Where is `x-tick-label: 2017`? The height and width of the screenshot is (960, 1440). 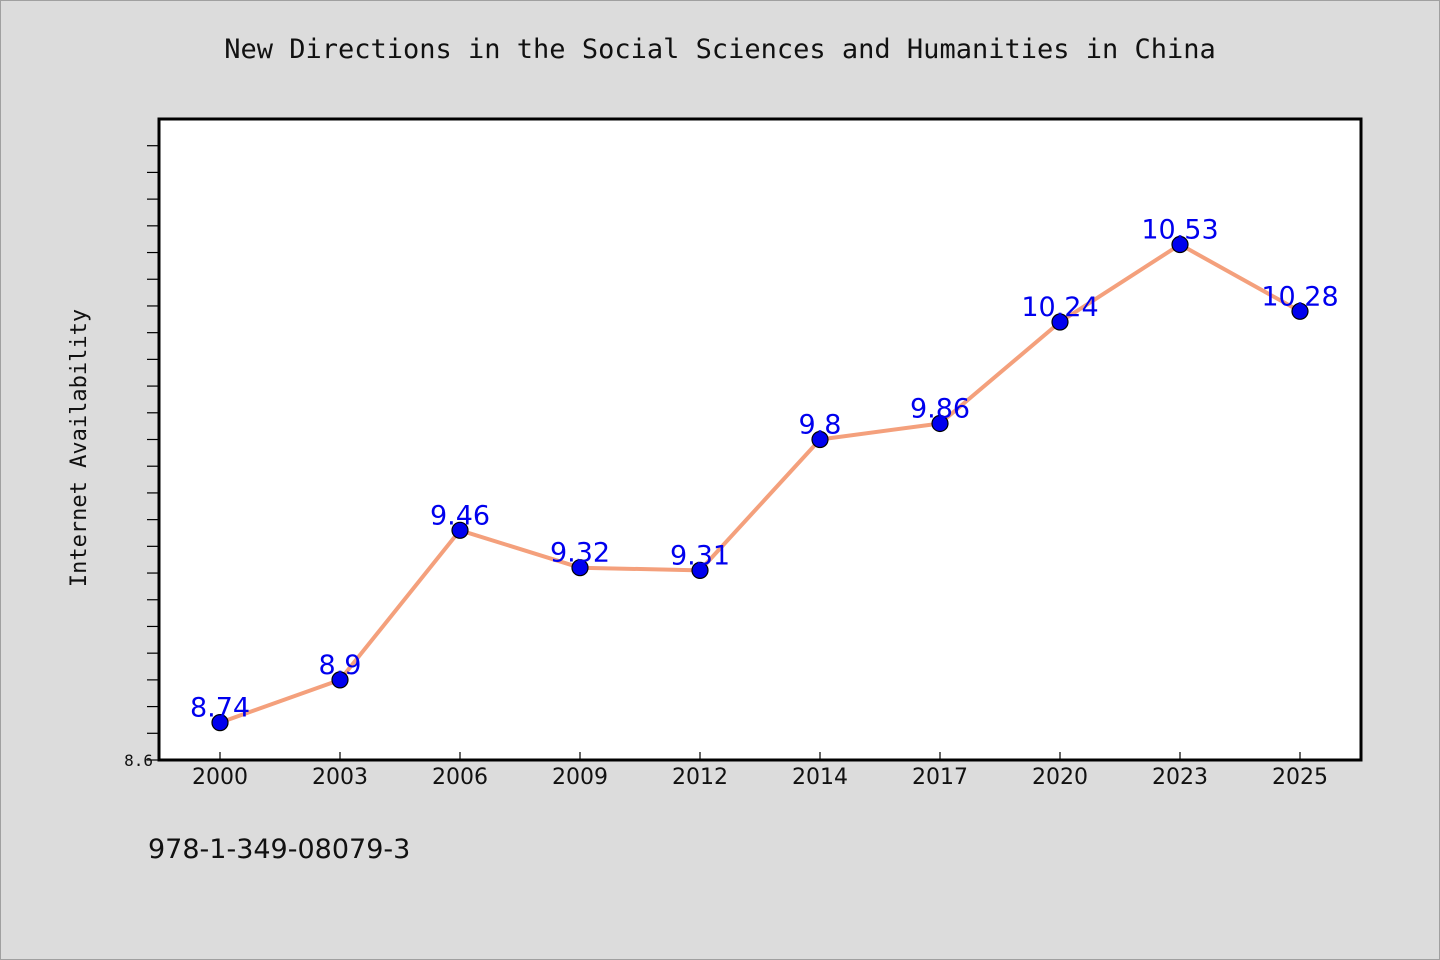
x-tick-label: 2017 is located at coordinates (940, 777).